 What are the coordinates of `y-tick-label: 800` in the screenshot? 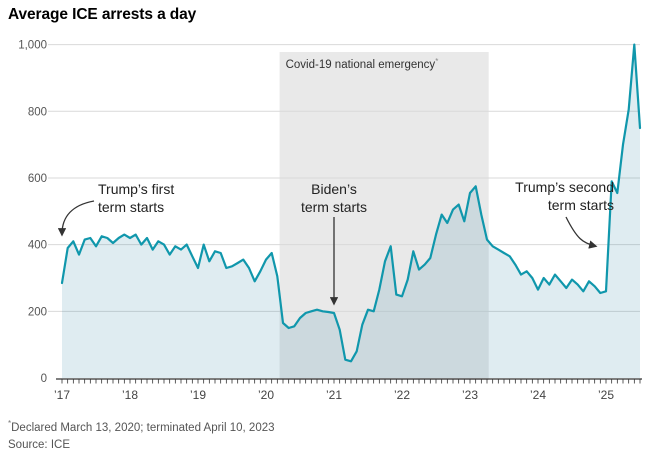 It's located at (37, 112).